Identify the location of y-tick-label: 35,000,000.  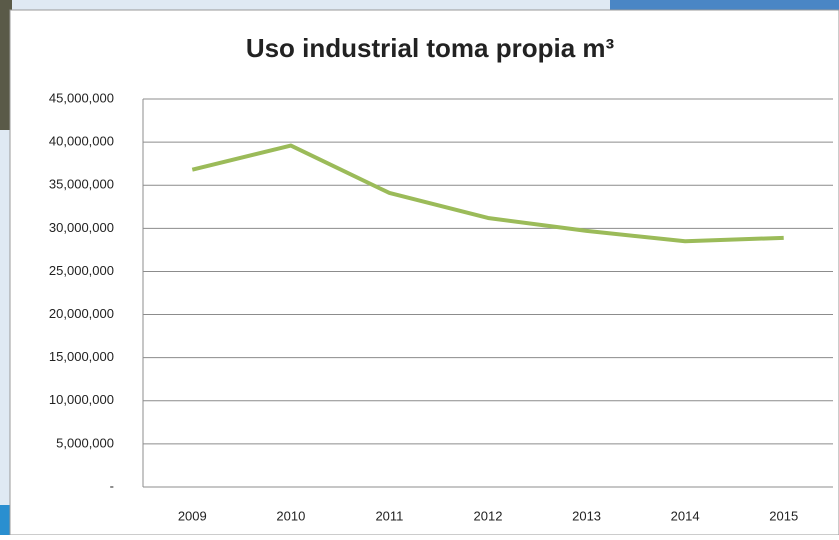
(81, 184).